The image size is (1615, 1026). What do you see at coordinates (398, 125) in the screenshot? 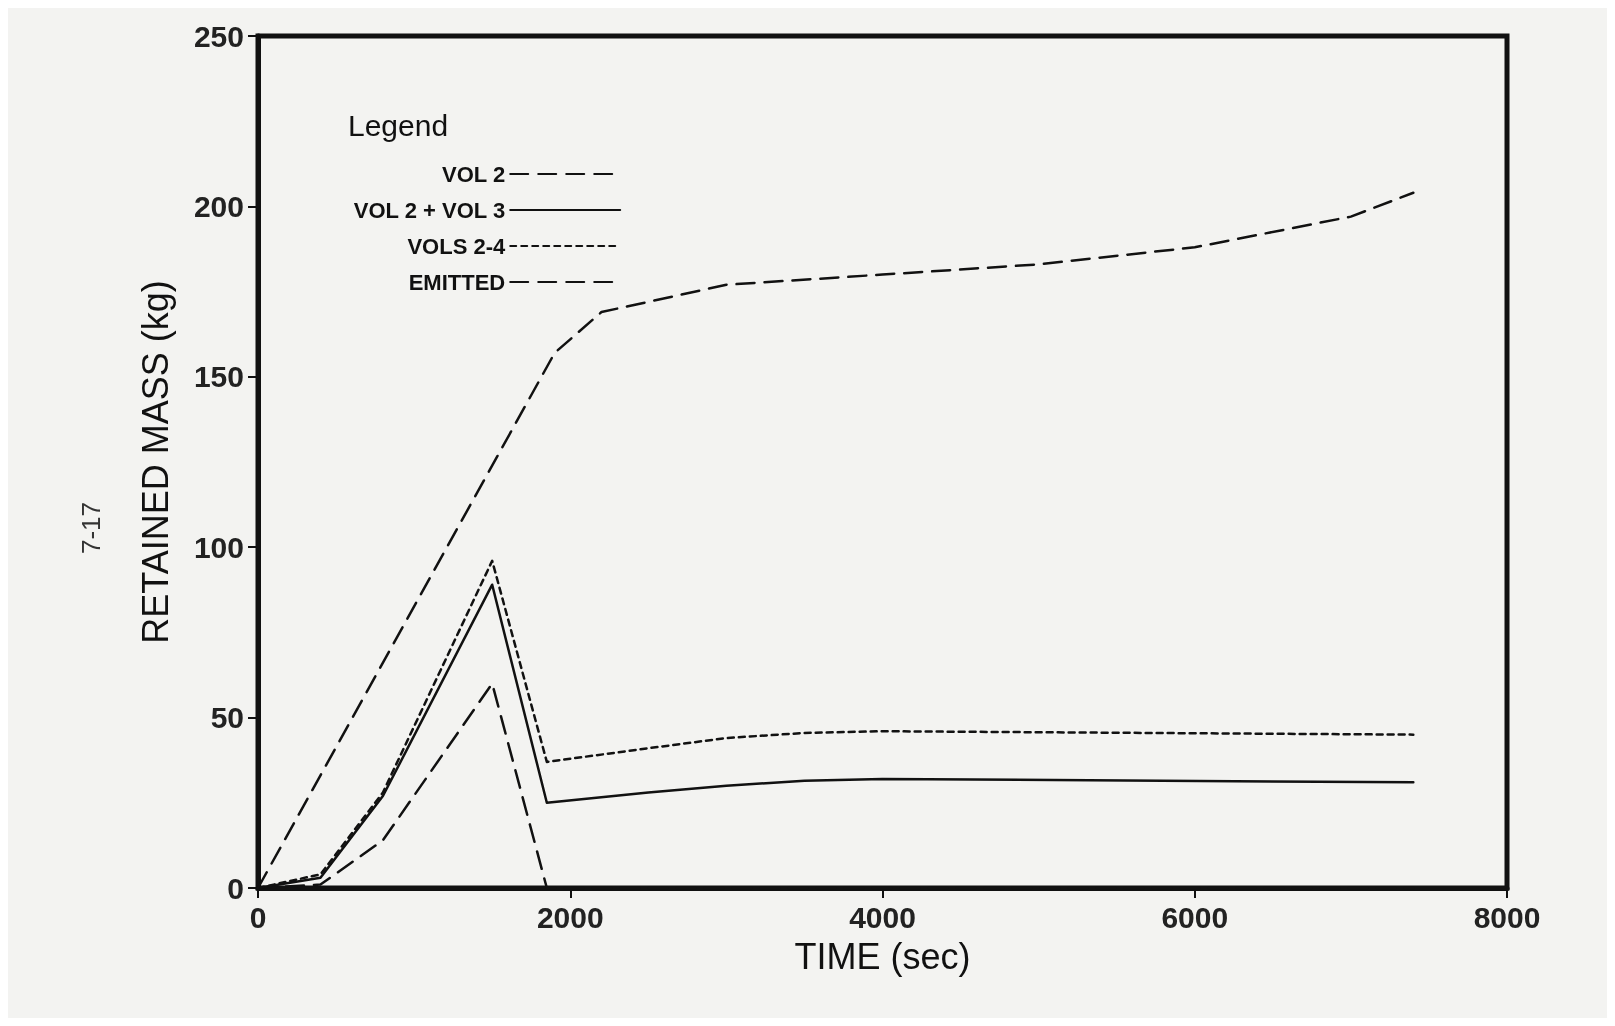
I see `legend-title: Legend` at bounding box center [398, 125].